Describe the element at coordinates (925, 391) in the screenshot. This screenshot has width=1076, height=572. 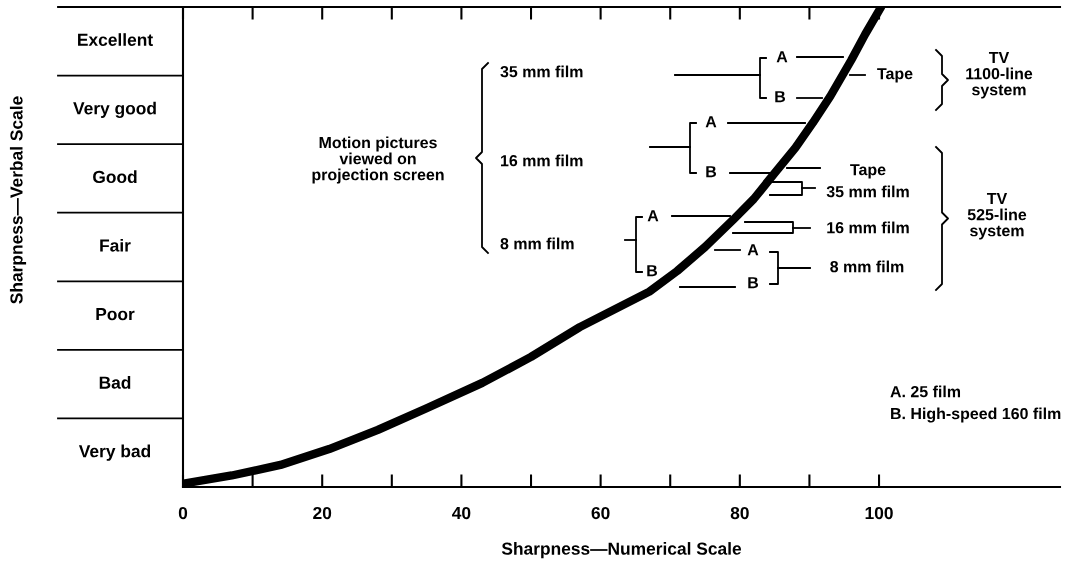
I see `annotation: A. 25 film` at that location.